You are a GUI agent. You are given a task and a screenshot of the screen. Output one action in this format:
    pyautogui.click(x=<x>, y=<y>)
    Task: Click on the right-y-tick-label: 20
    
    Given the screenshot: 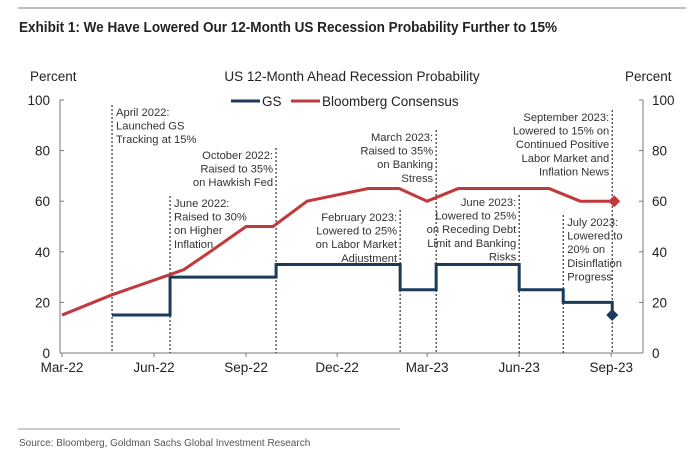 What is the action you would take?
    pyautogui.click(x=659, y=302)
    